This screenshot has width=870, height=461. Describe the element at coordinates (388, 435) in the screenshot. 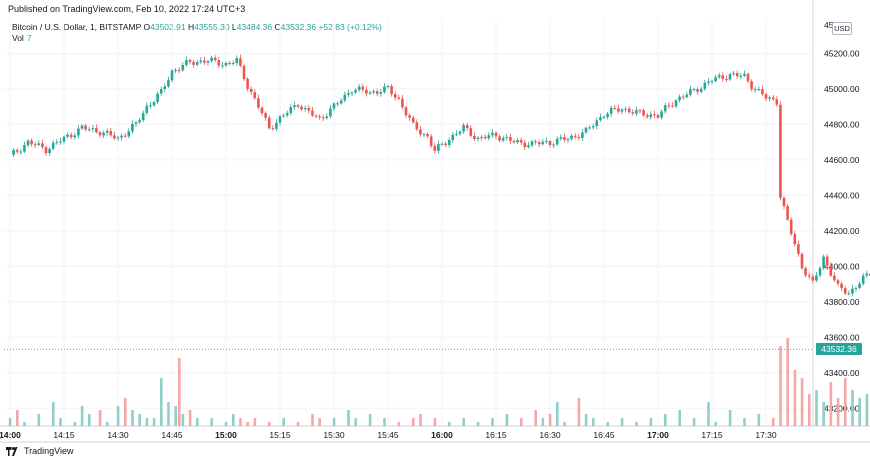

I see `x-tick-label: 15:45` at that location.